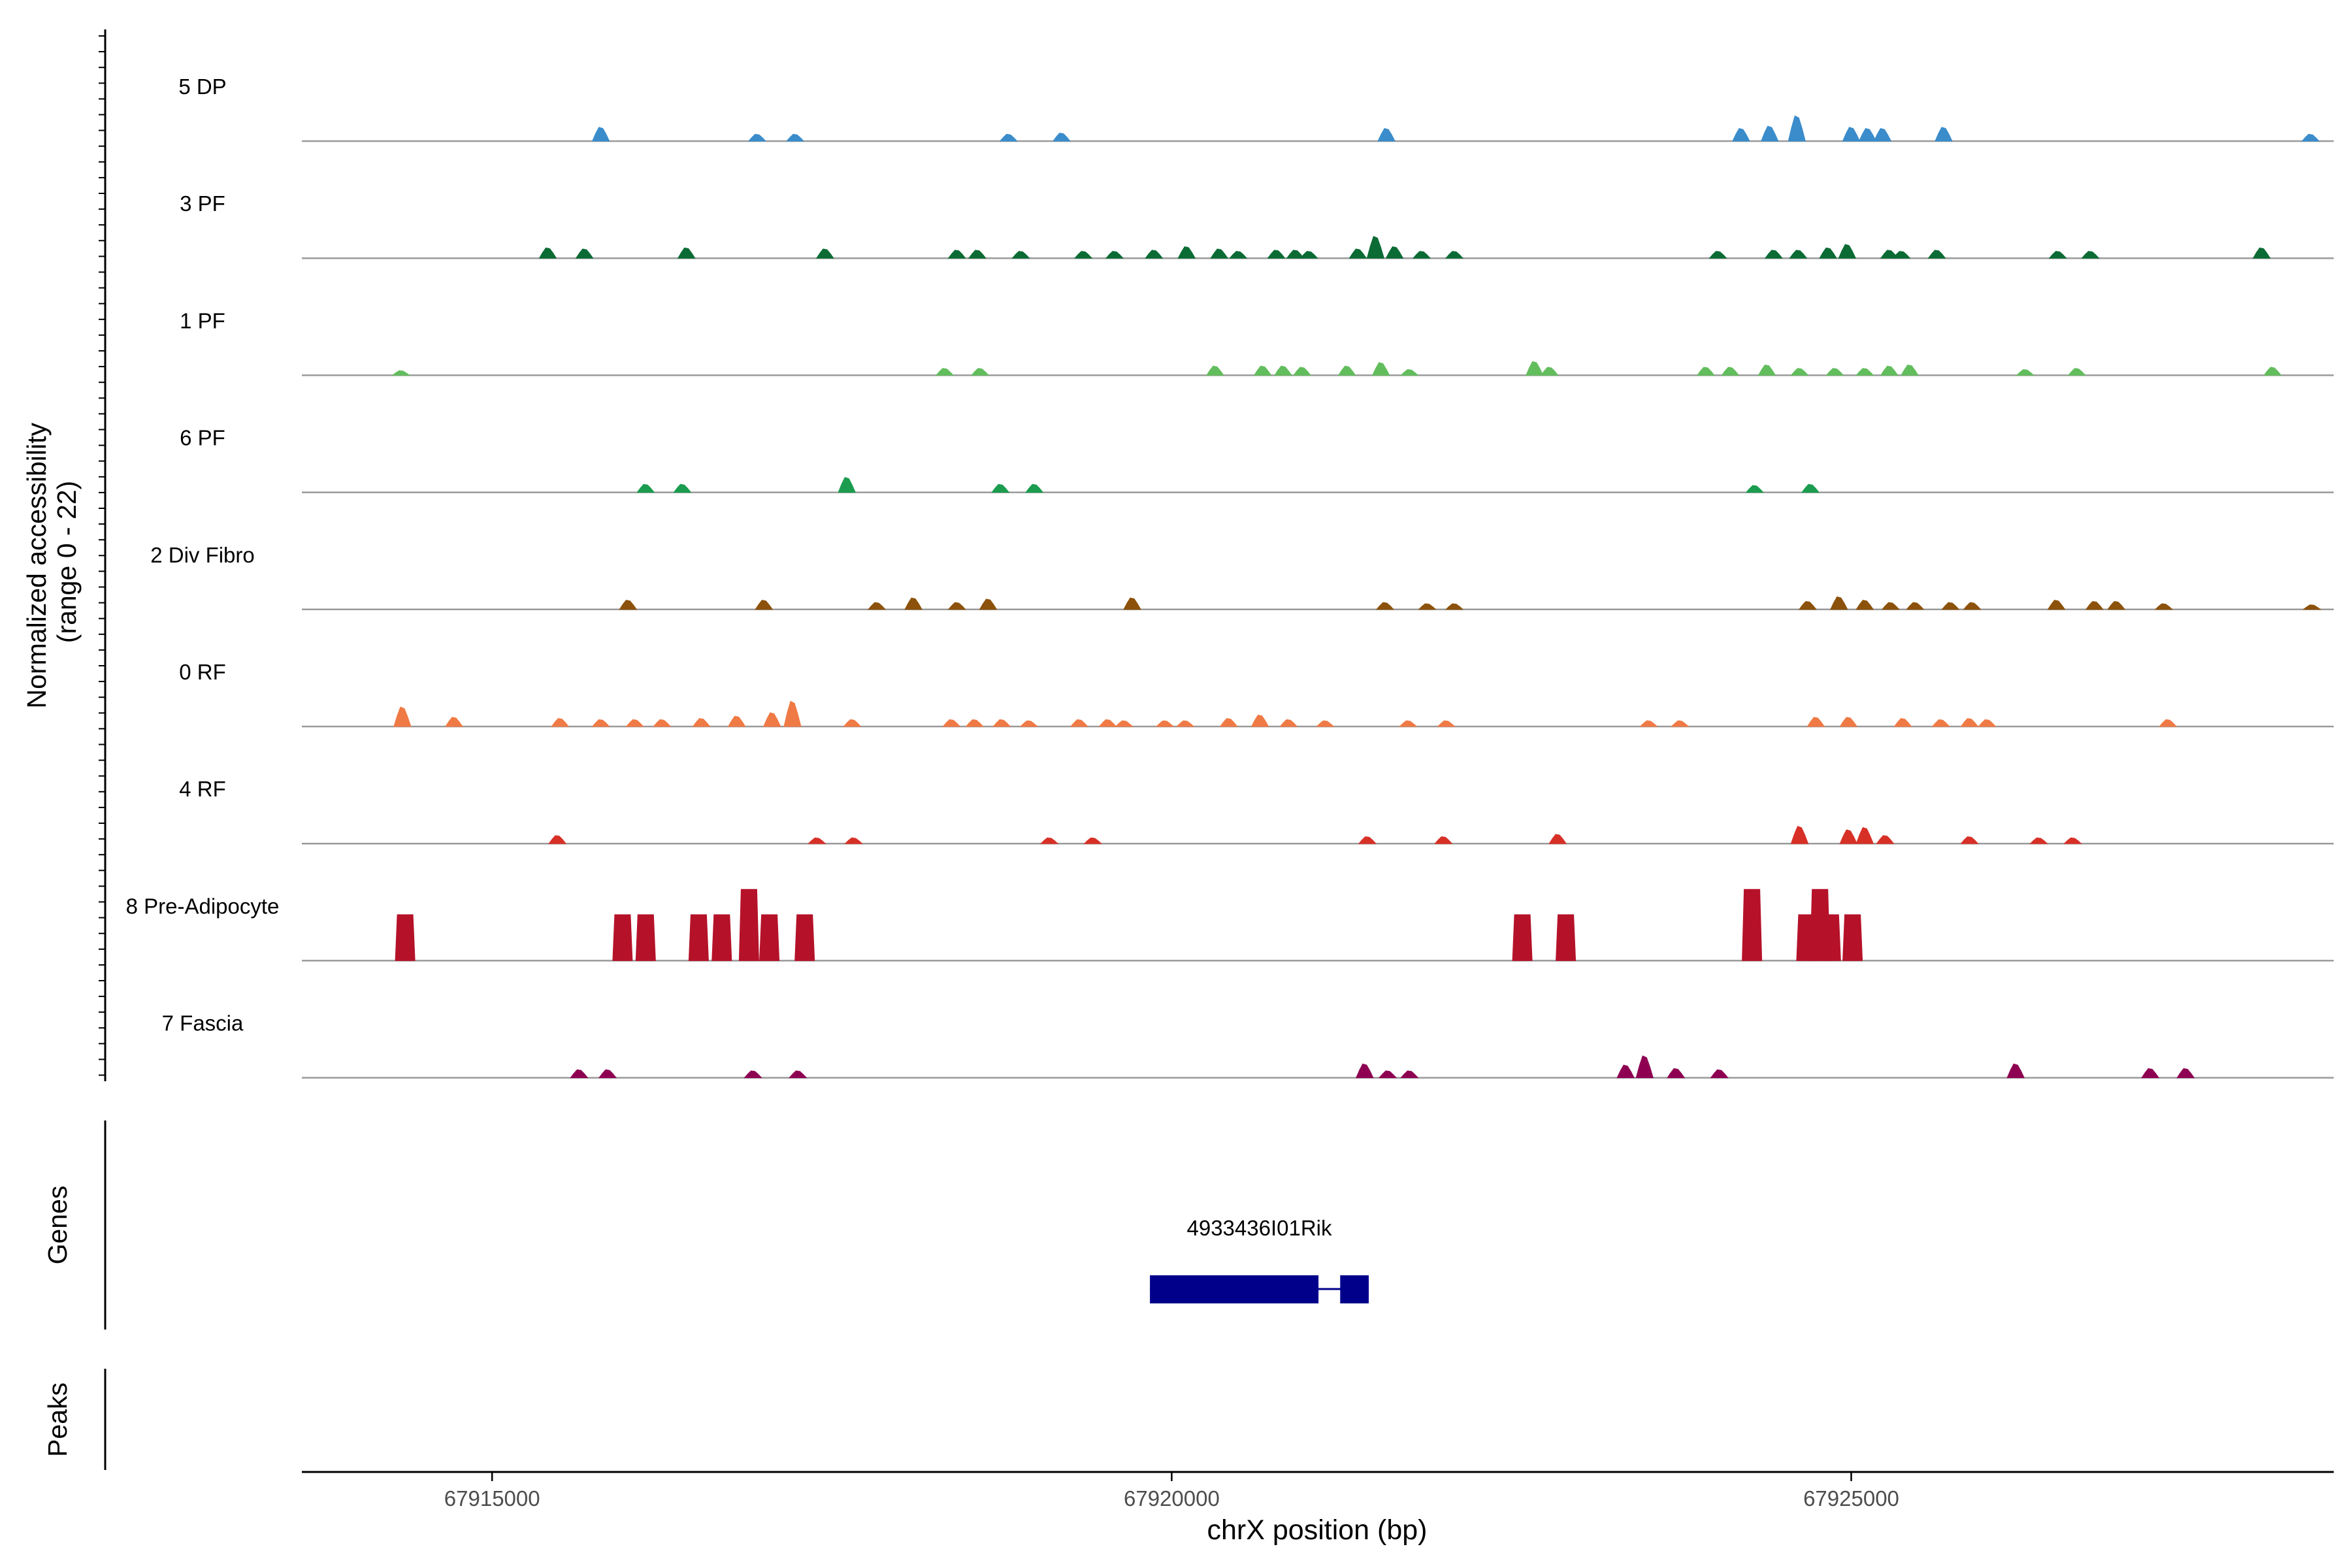  I want to click on track-label: 8 Pre-Adipocyte, so click(203, 906).